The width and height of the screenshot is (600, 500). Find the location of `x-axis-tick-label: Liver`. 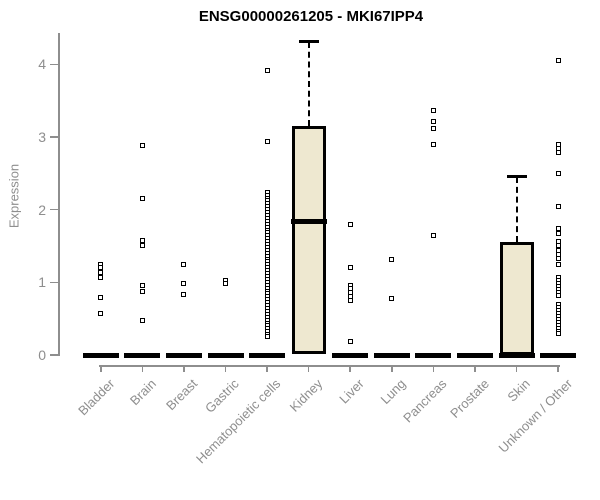

x-axis-tick-label: Liver is located at coordinates (351, 391).